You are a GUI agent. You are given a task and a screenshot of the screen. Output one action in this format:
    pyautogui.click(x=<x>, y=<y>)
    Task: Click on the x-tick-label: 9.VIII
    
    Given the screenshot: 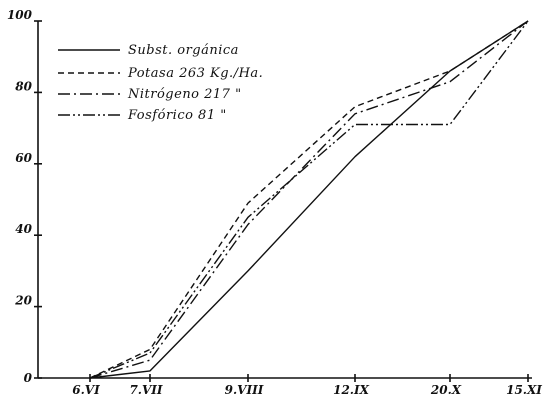 What is the action you would take?
    pyautogui.click(x=244, y=389)
    